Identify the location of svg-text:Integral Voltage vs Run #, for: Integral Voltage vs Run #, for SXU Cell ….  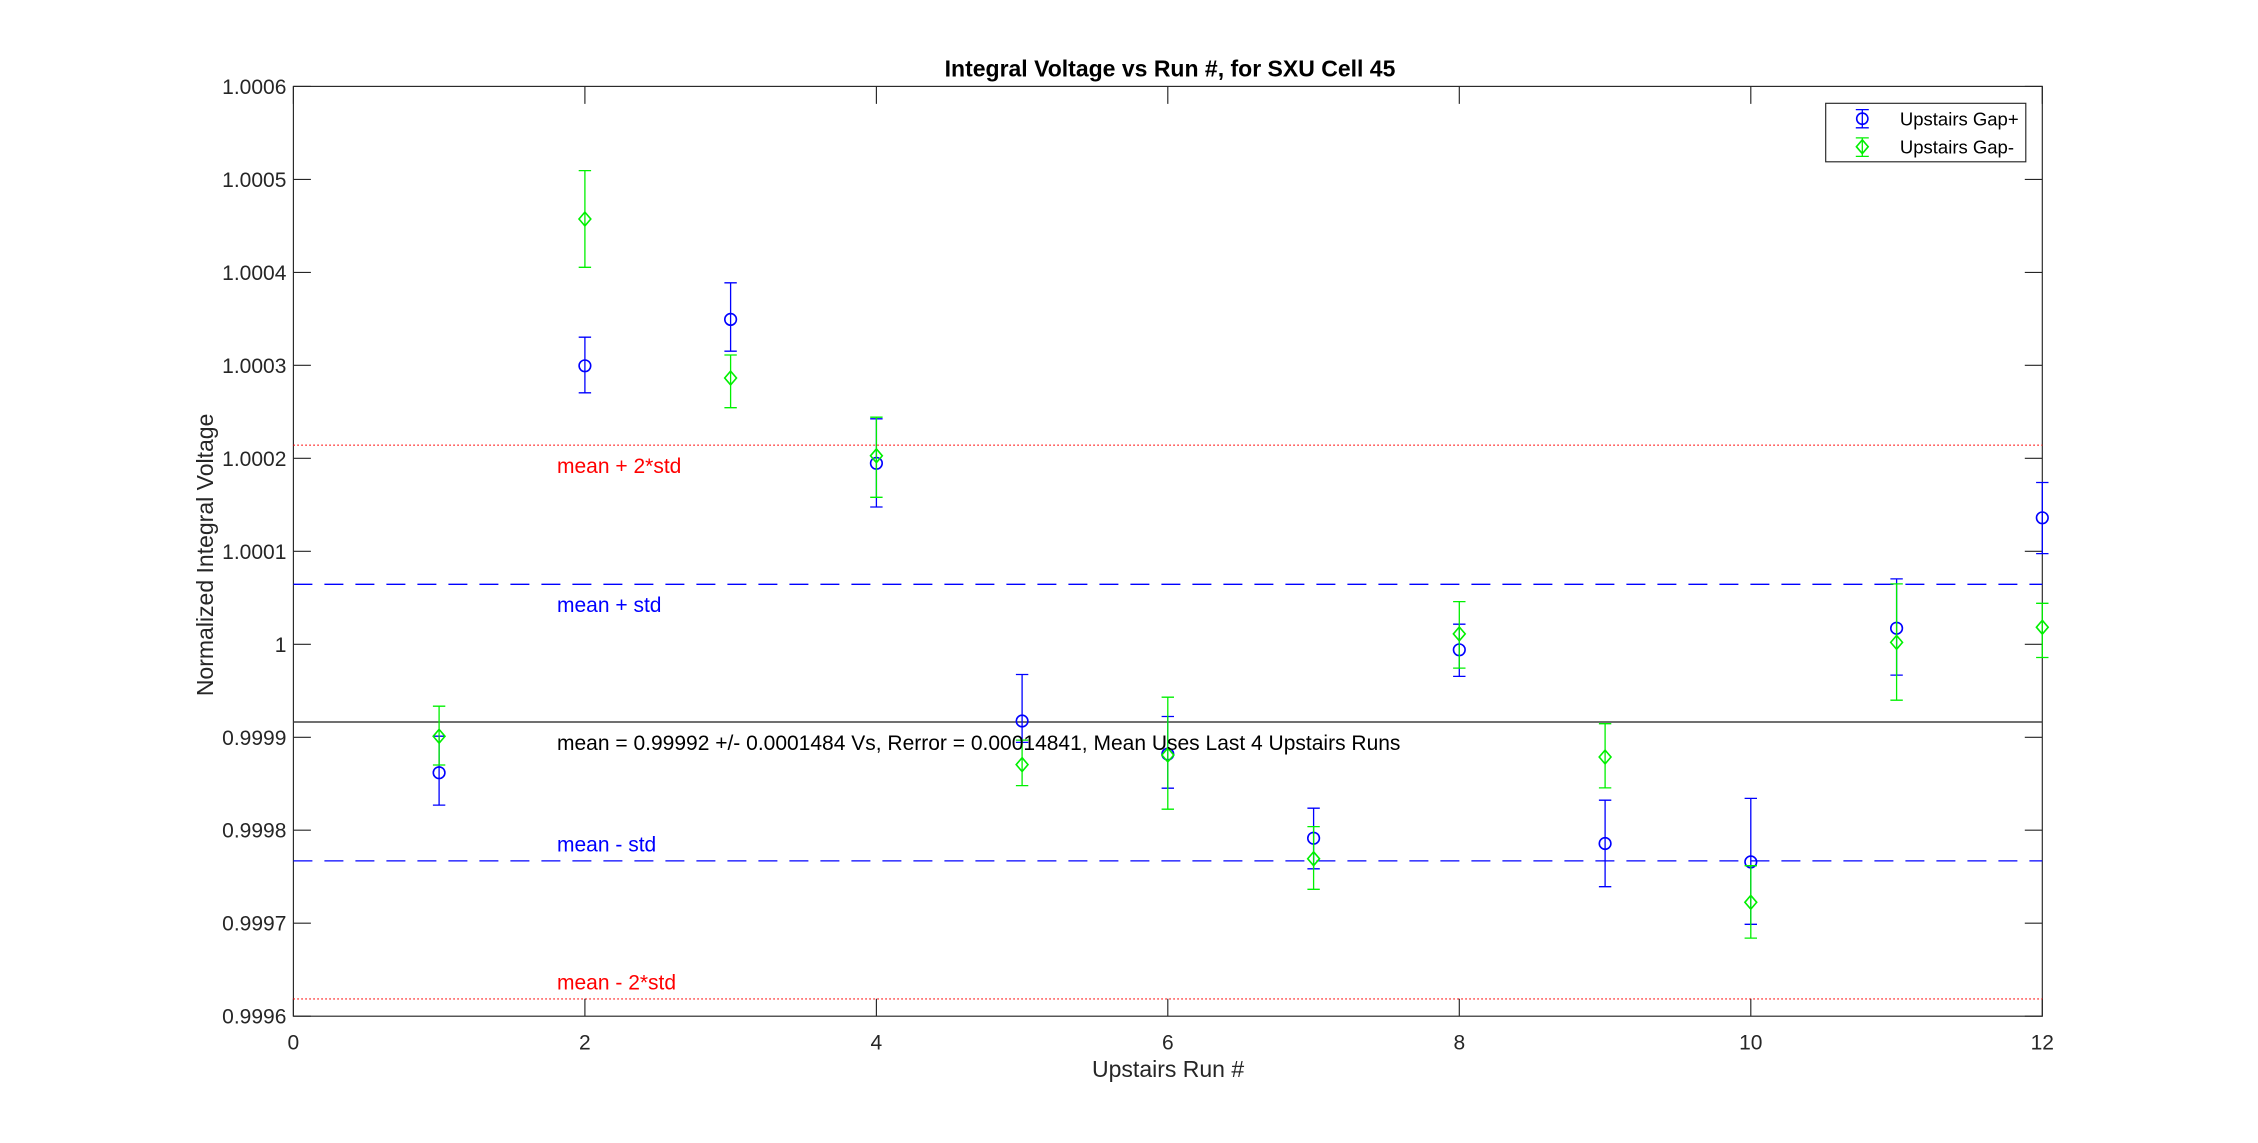
(1170, 69).